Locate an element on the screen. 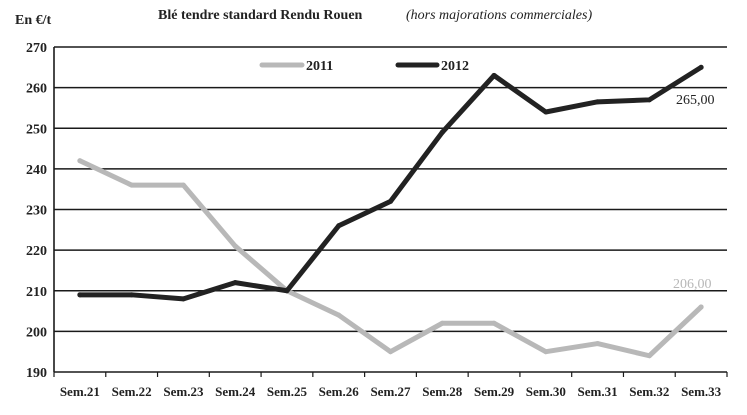 This screenshot has width=747, height=415. x-tick-label: Sem.23 is located at coordinates (183, 391).